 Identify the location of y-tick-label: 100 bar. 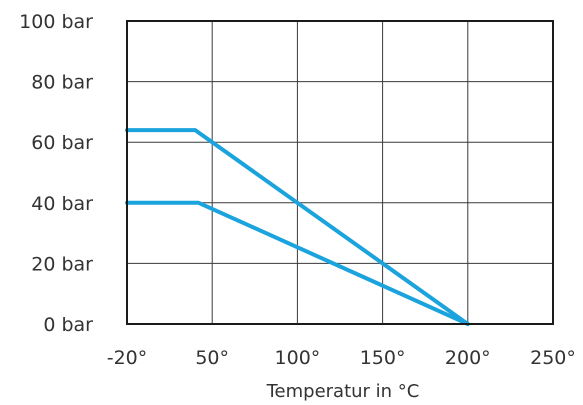
(56, 22).